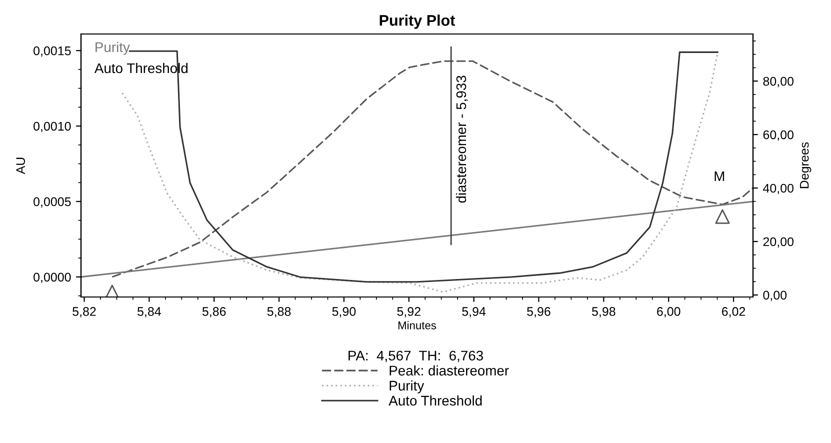 Image resolution: width=831 pixels, height=443 pixels. I want to click on y-tick-label: 0,0005, so click(52, 202).